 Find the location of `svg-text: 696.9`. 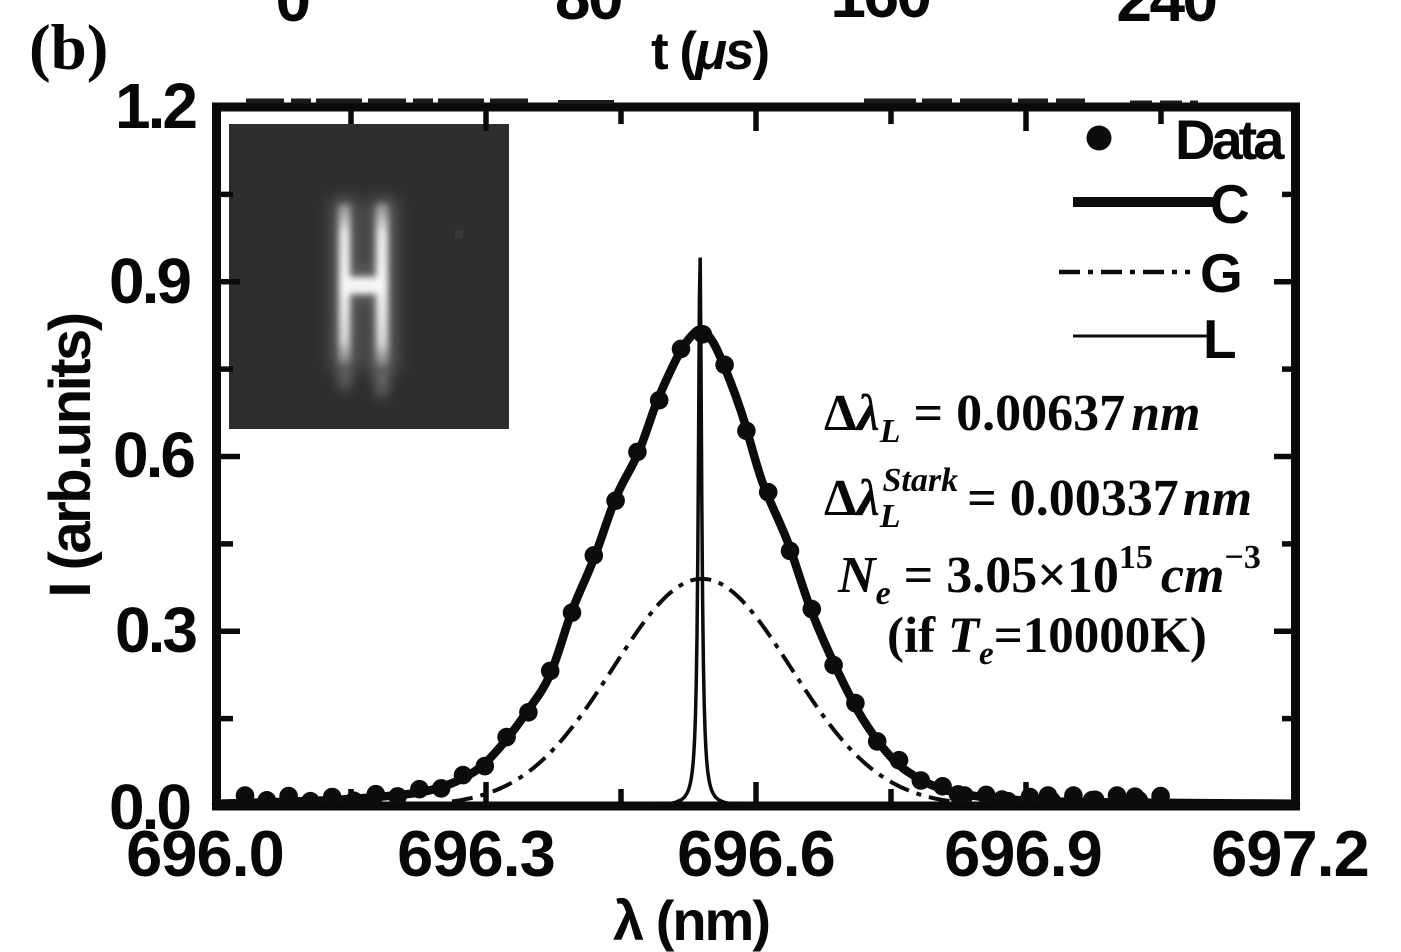

svg-text: 696.9 is located at coordinates (1023, 853).